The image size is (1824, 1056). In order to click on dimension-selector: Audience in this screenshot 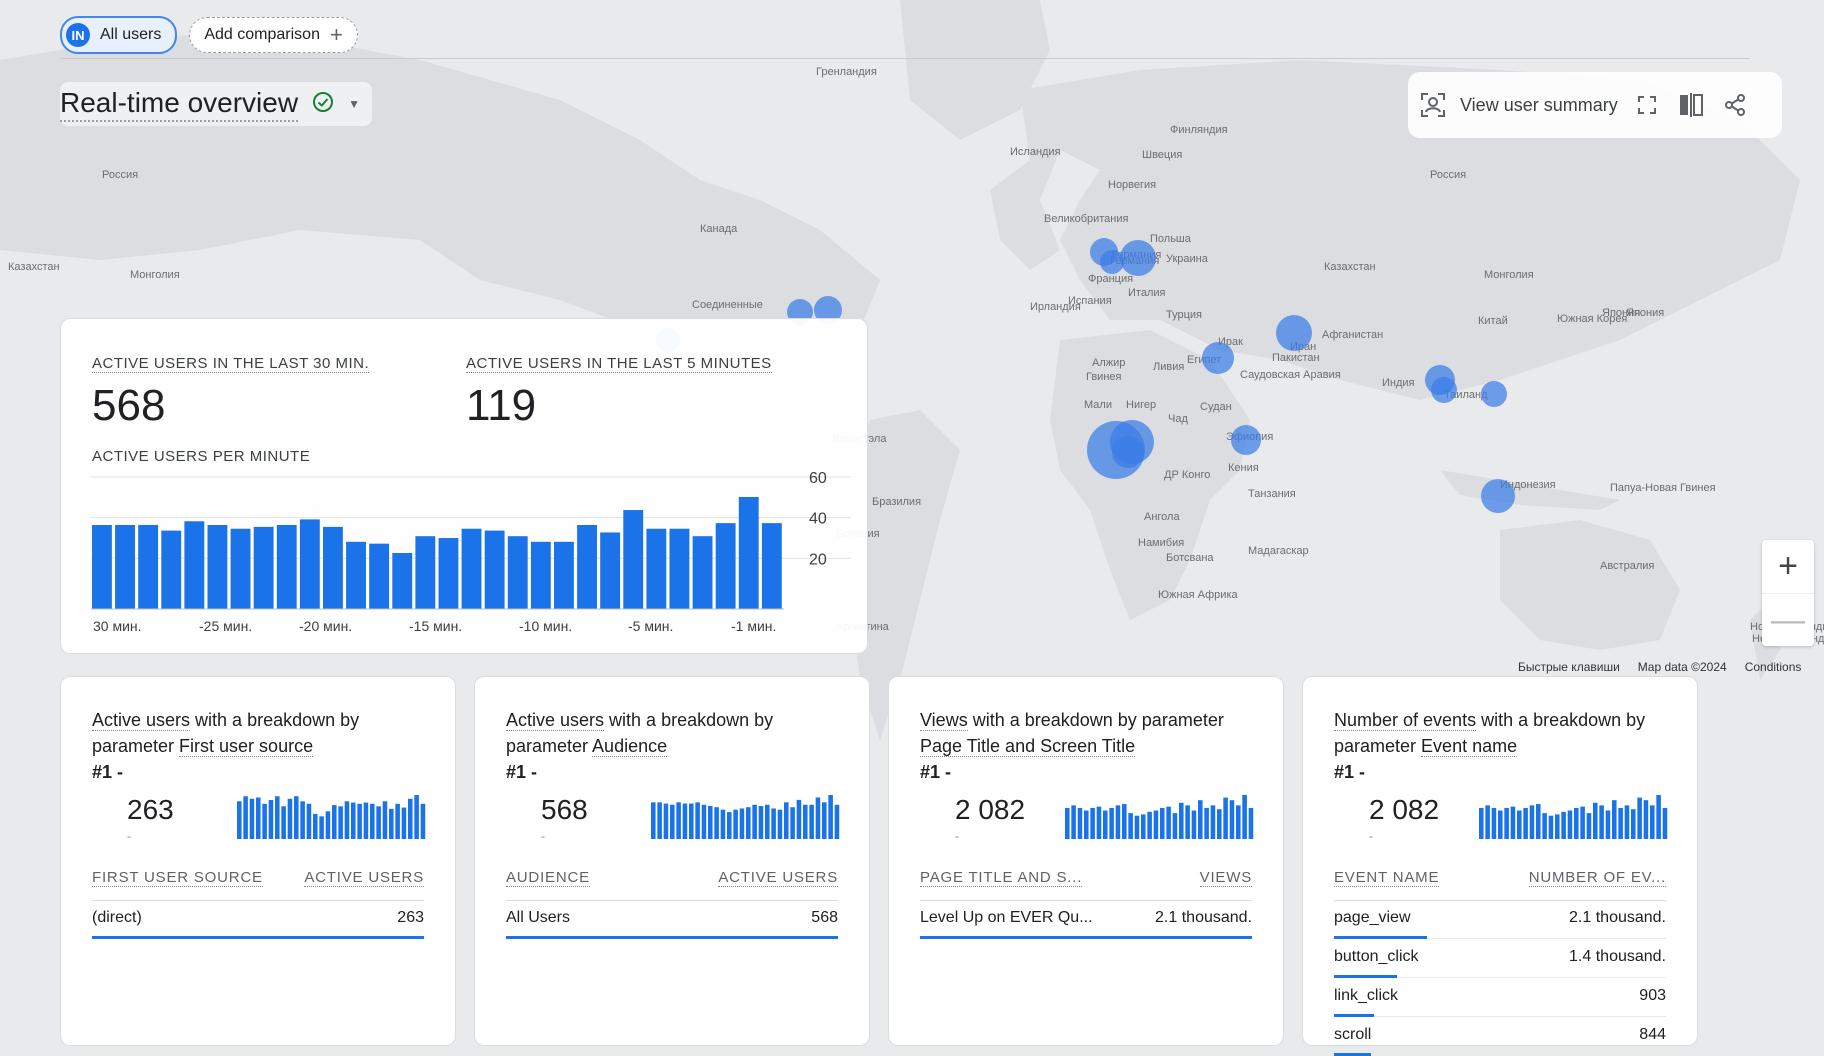, I will do `click(630, 746)`.